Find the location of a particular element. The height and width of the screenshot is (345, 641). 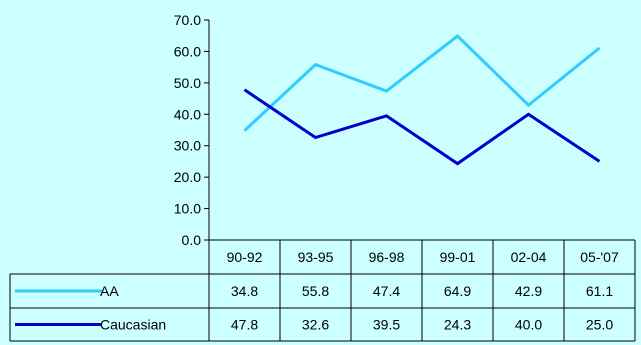

data-value-cell: 55.8 is located at coordinates (315, 291).